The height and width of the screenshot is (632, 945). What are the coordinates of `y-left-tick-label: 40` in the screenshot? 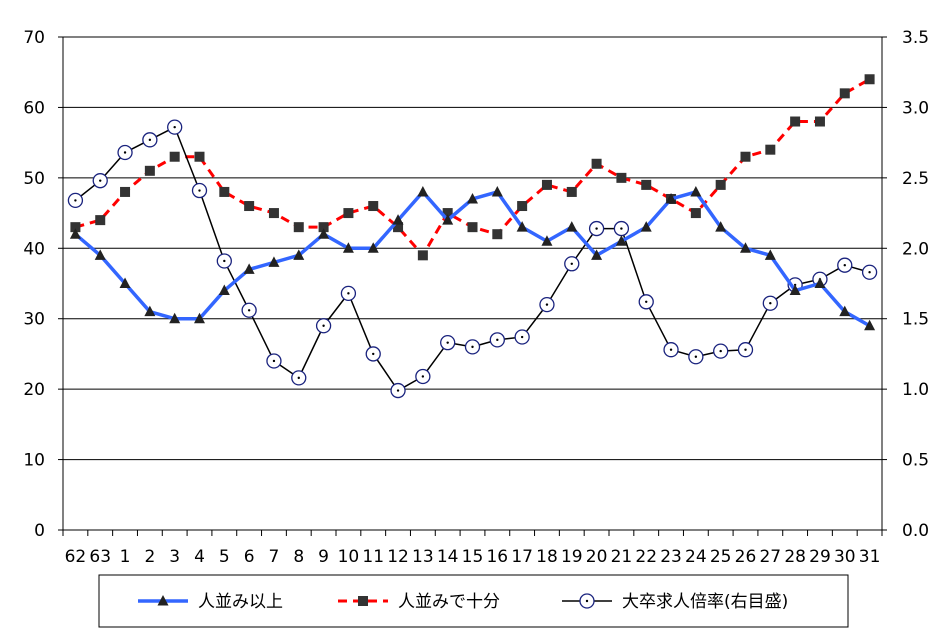 It's located at (34, 249).